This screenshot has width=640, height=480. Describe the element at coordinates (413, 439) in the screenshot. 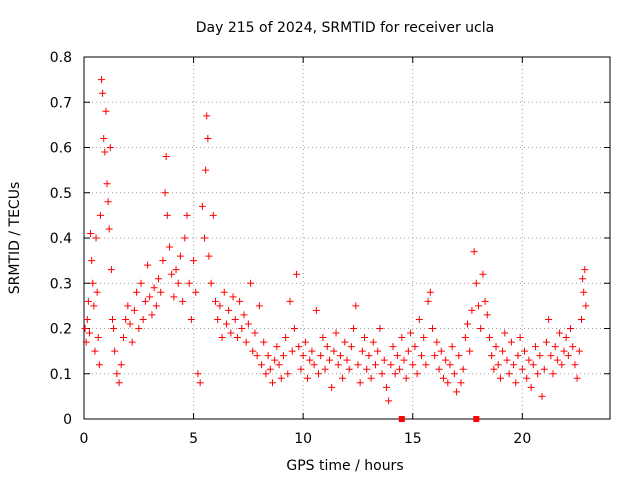

I see `x-tick-label: 15` at that location.